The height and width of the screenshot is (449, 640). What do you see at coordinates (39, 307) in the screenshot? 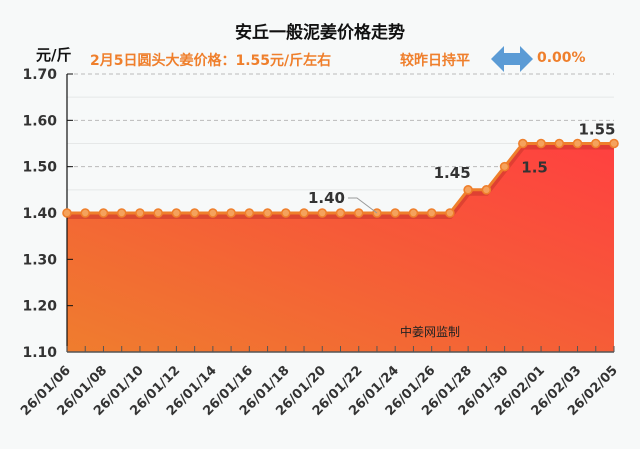
I see `y-tick-label: 1.20` at bounding box center [39, 307].